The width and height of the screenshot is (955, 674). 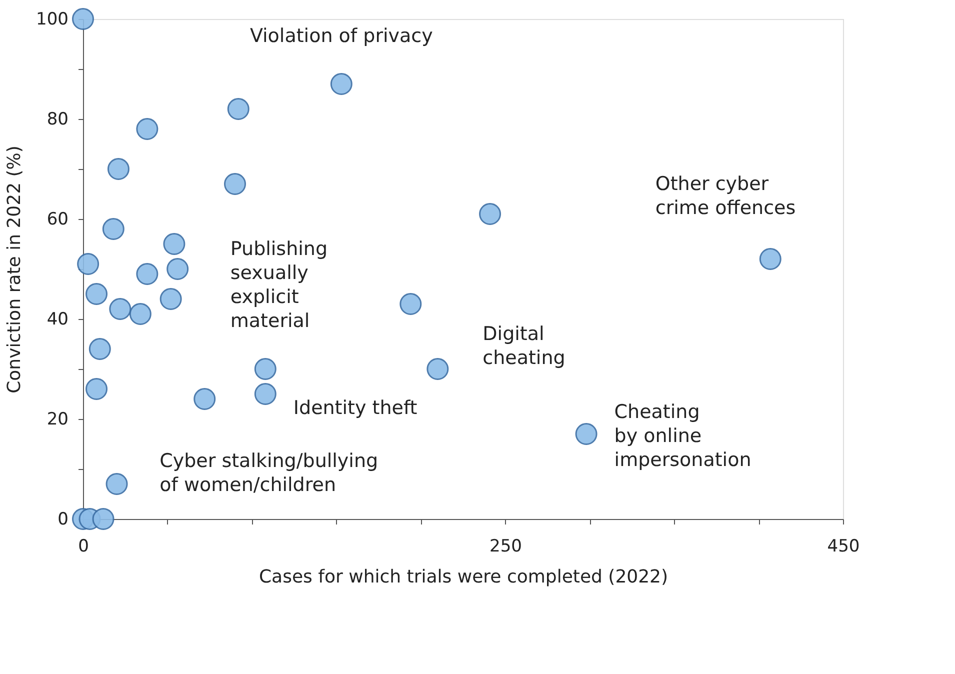 I want to click on y-tick-label: 60, so click(x=57, y=220).